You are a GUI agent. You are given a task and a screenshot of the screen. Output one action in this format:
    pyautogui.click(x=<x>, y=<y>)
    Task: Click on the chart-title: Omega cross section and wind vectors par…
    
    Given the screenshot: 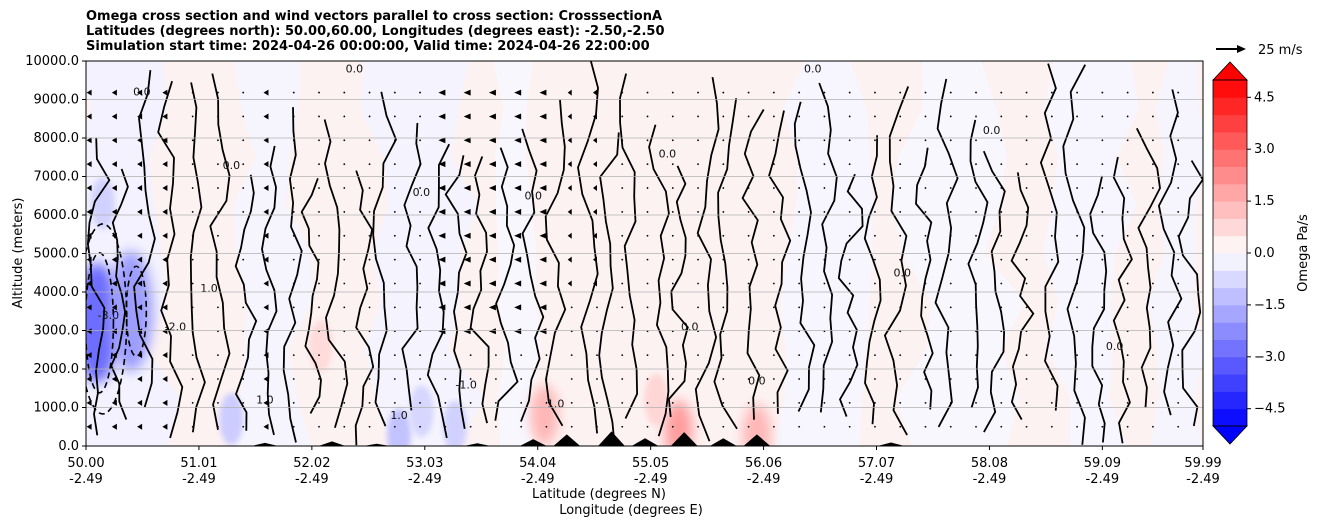 What is the action you would take?
    pyautogui.click(x=375, y=31)
    